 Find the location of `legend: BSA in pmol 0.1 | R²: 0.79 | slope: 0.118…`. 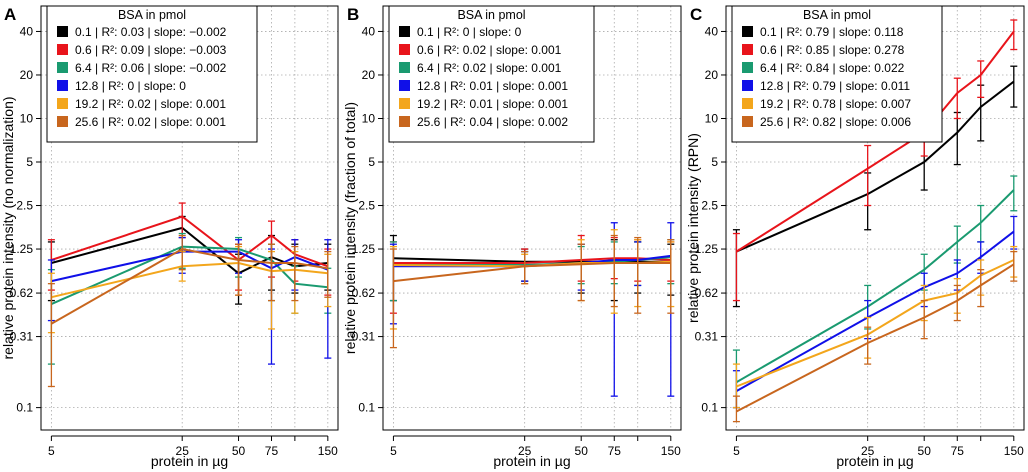

legend: BSA in pmol 0.1 | R²: 0.79 | slope: 0.118… is located at coordinates (837, 74).